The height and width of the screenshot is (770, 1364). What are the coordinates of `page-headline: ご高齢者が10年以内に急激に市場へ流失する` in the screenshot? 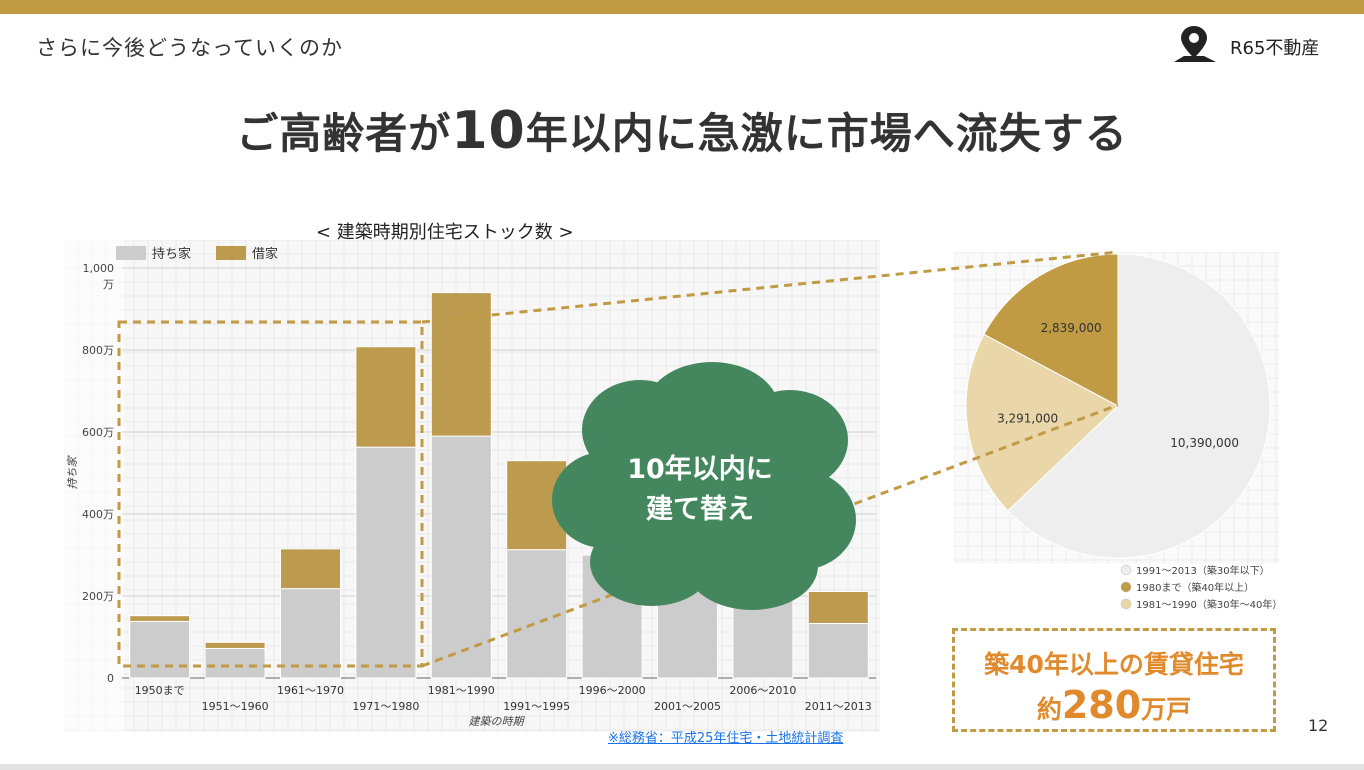 It's located at (682, 130).